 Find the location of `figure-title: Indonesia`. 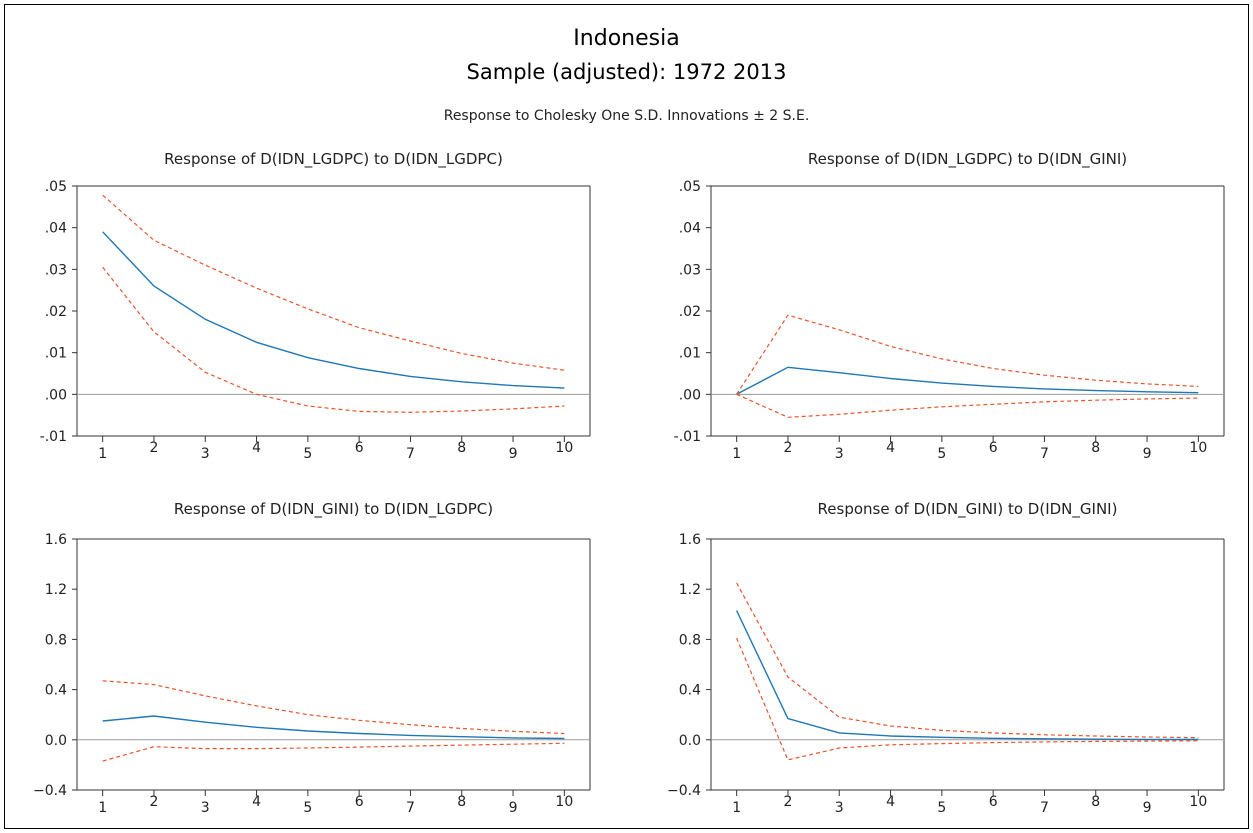

figure-title: Indonesia is located at coordinates (626, 38).